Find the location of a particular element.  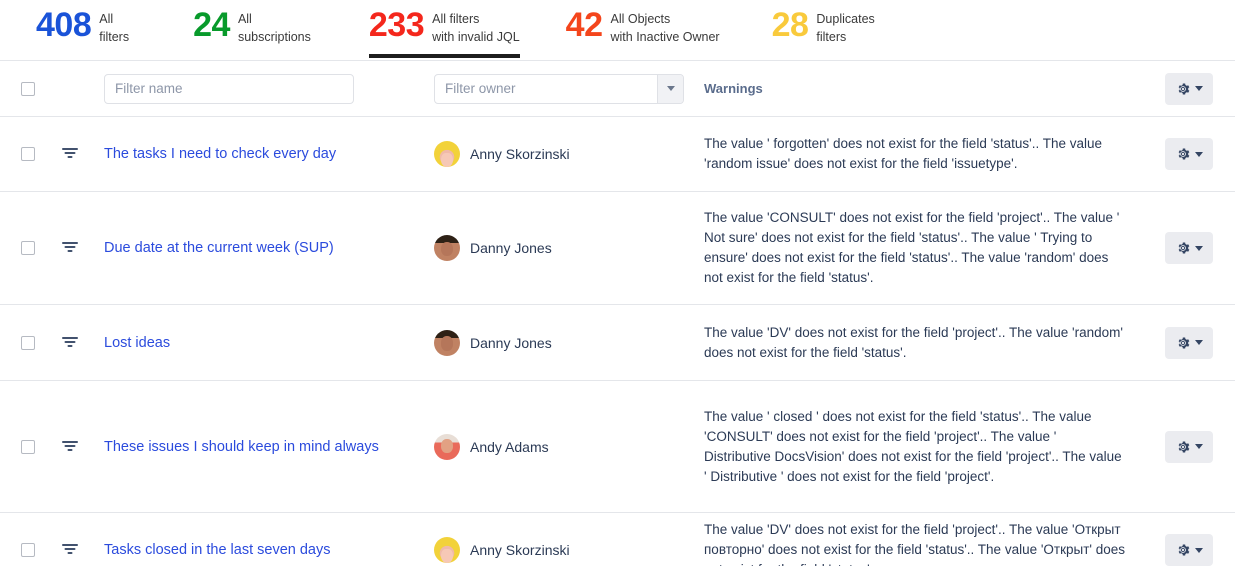

header-actions-cell is located at coordinates (1189, 88).